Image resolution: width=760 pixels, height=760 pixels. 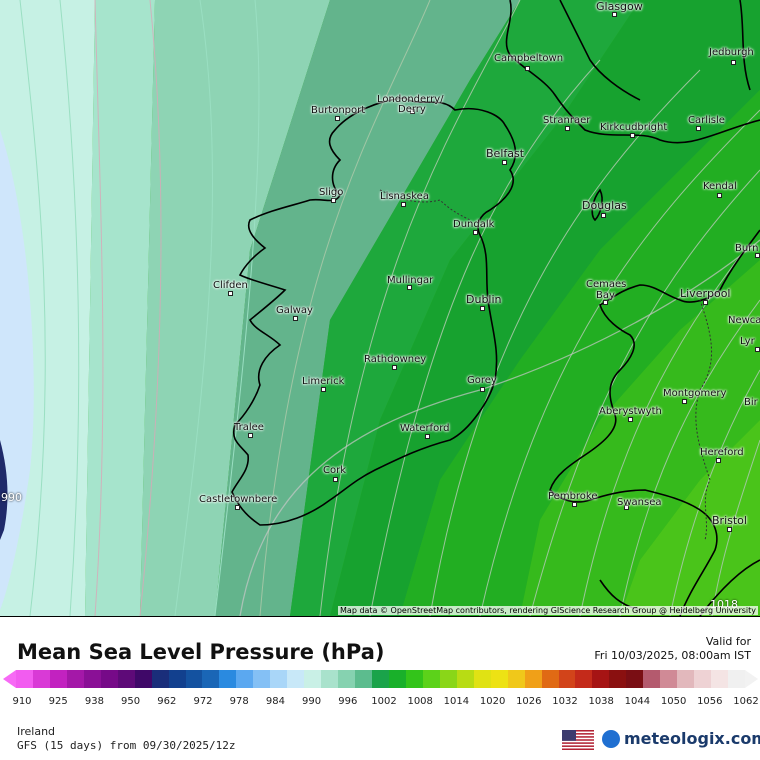 What do you see at coordinates (747, 248) in the screenshot?
I see `city-label-burn: Burn` at bounding box center [747, 248].